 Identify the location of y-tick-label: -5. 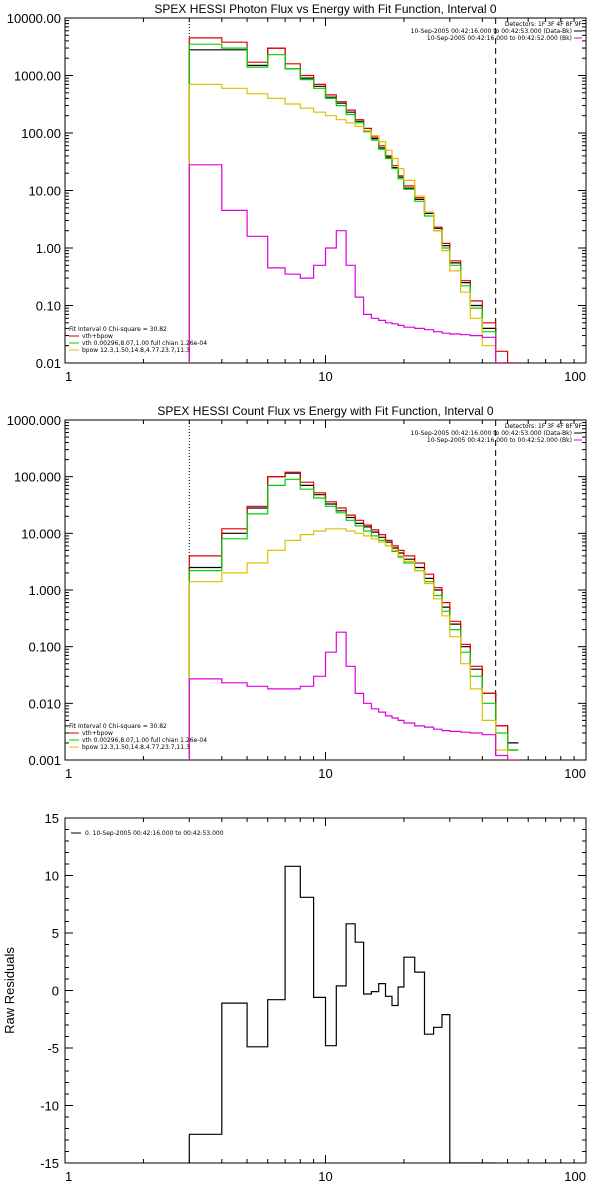
(53, 1048).